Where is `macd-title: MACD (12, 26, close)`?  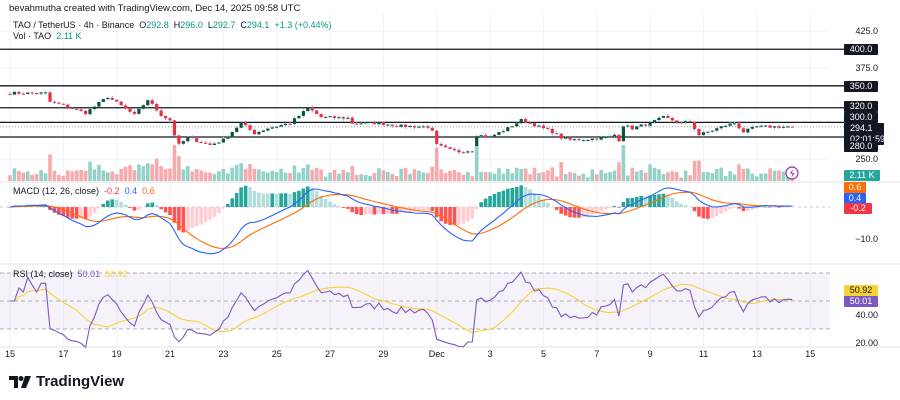
macd-title: MACD (12, 26, close) is located at coordinates (56, 191).